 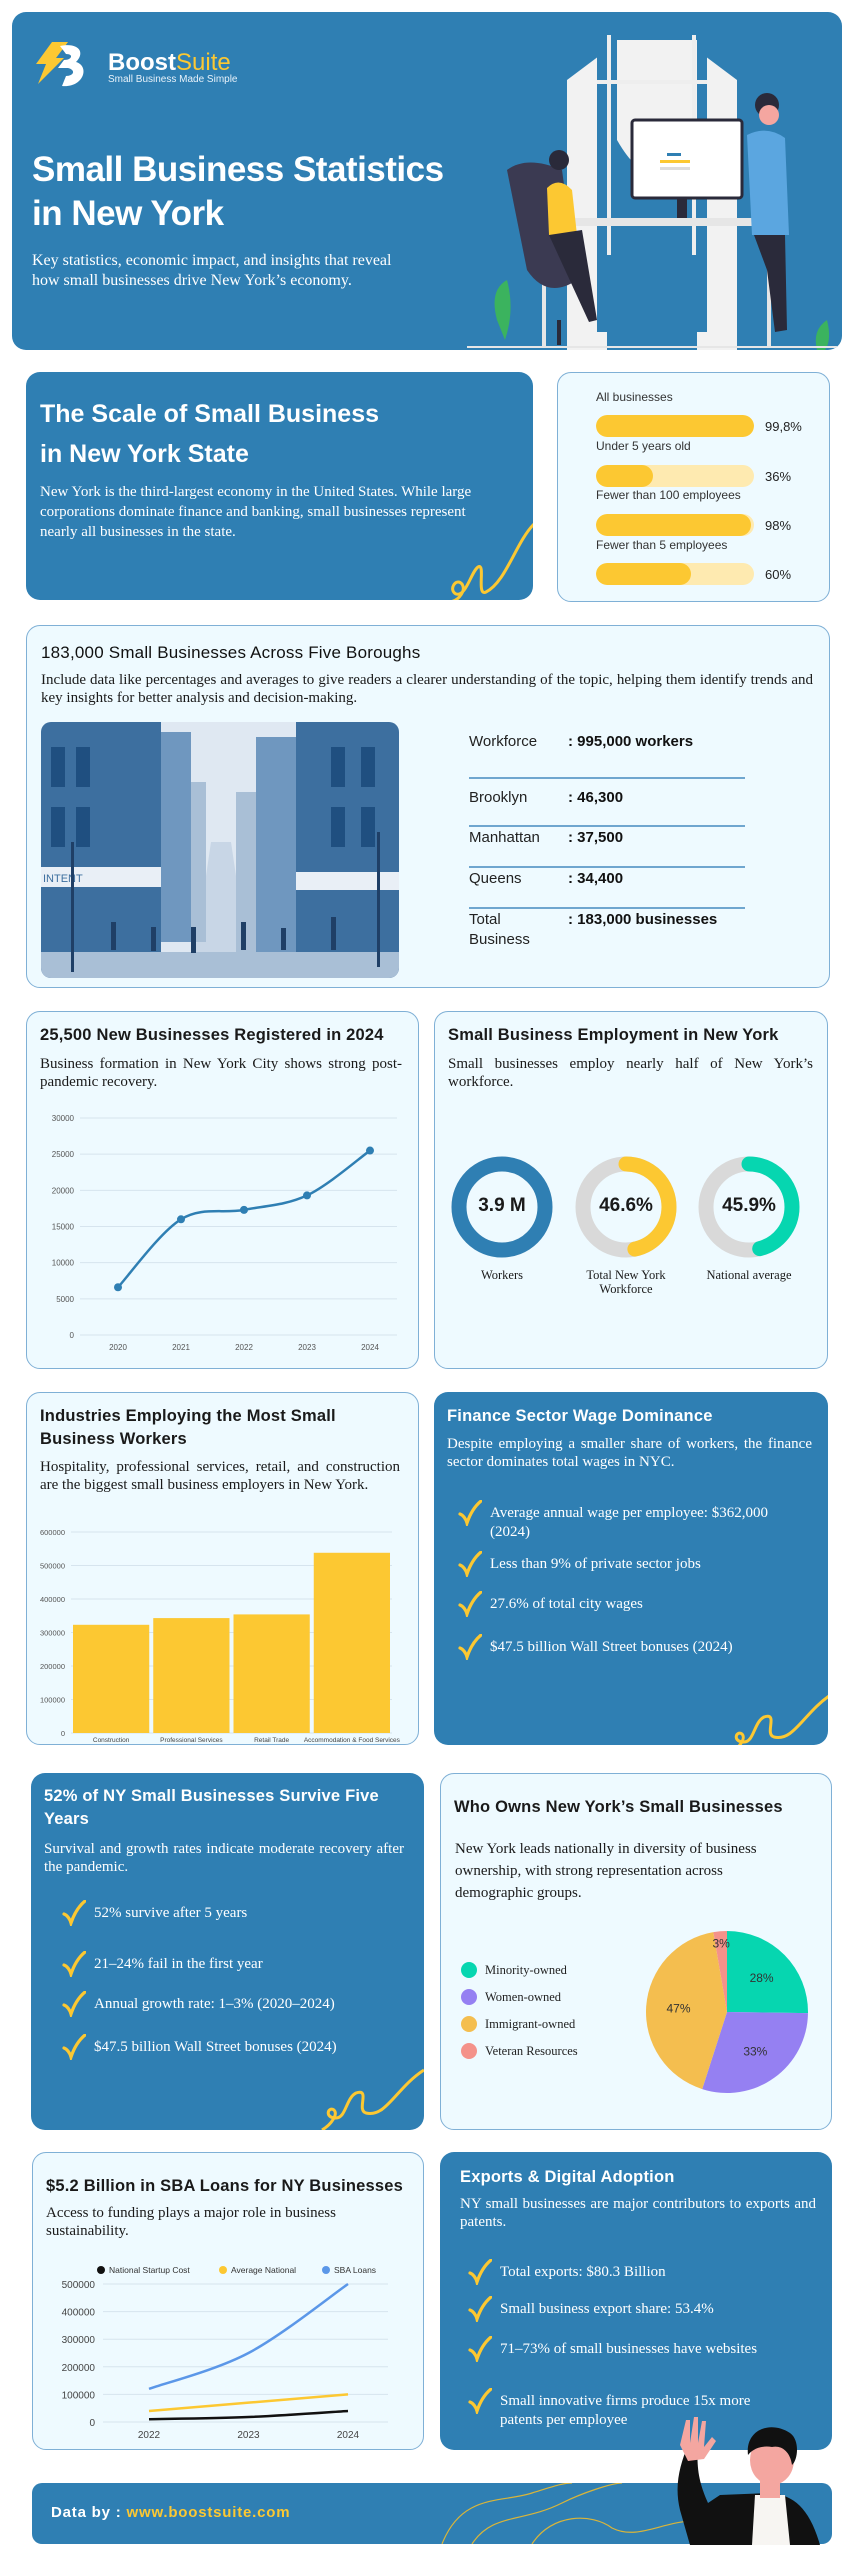 I want to click on borough-stat-value: : 34,400, so click(x=596, y=878).